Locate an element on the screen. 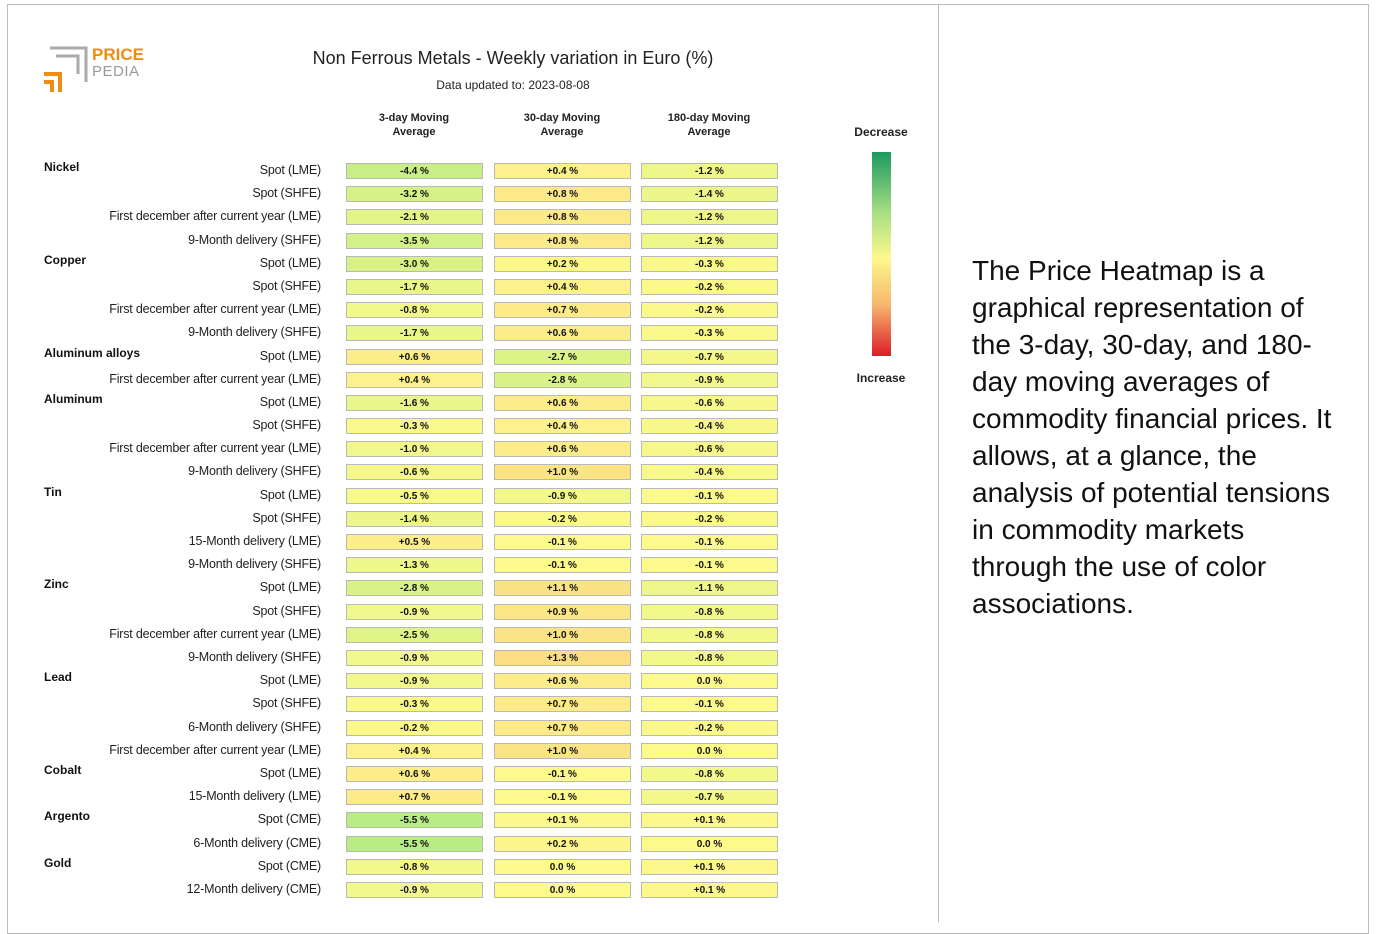 The width and height of the screenshot is (1376, 934). logo-text: PEDIA is located at coordinates (116, 71).